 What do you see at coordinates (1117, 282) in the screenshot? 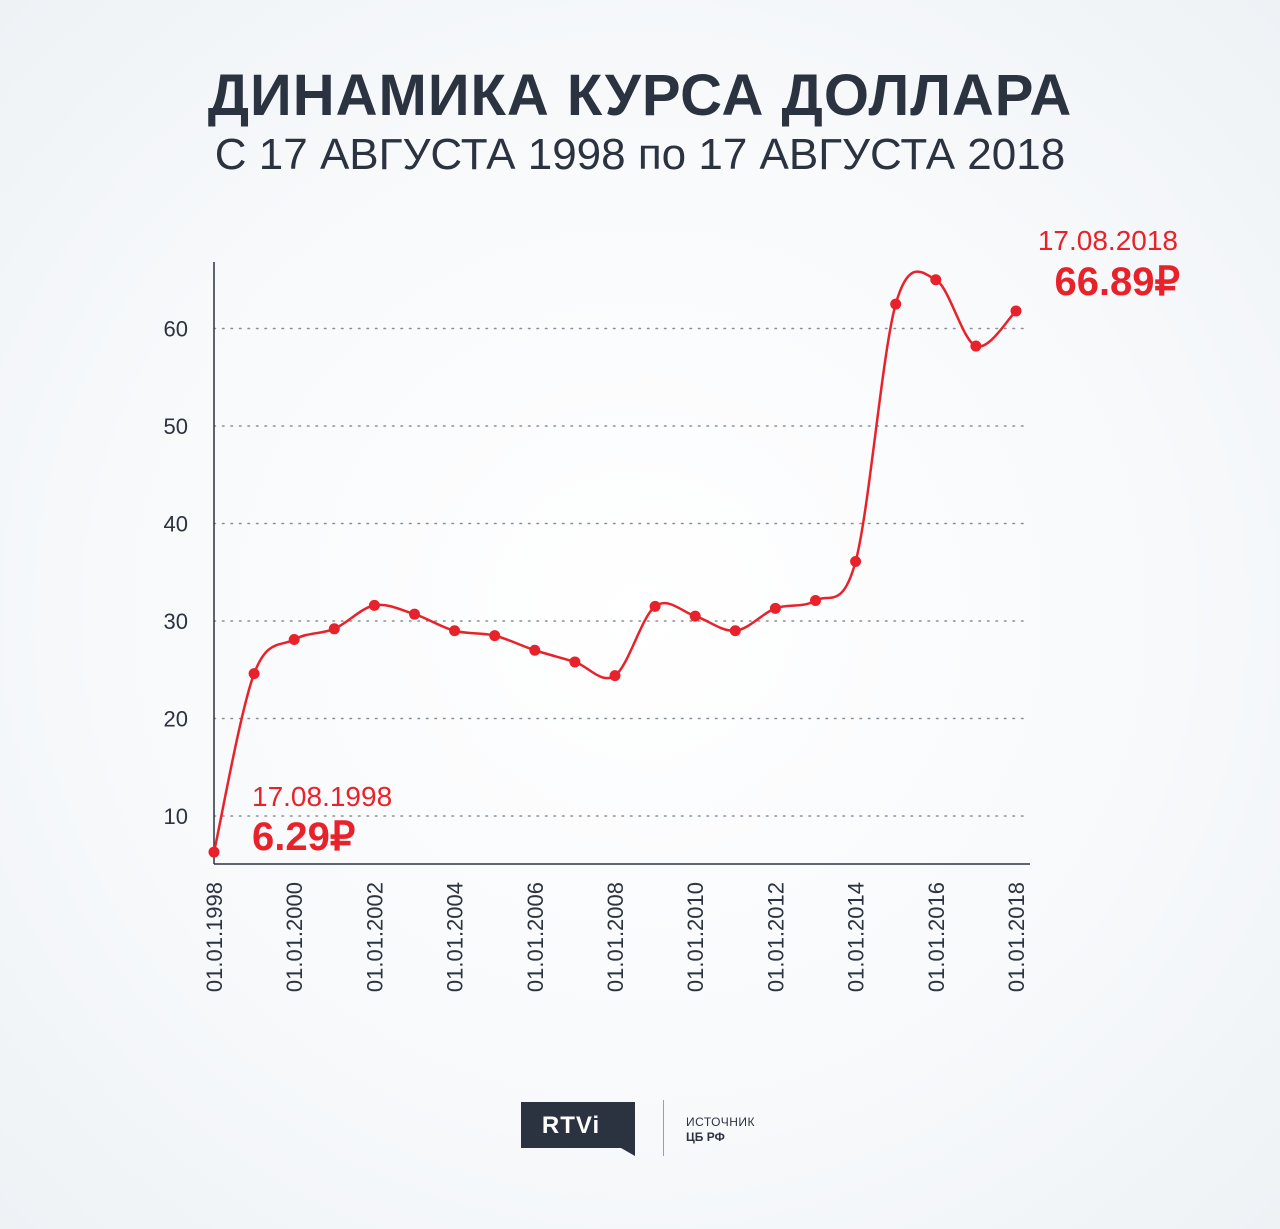
I see `annotation-end-value: 66.89₽` at bounding box center [1117, 282].